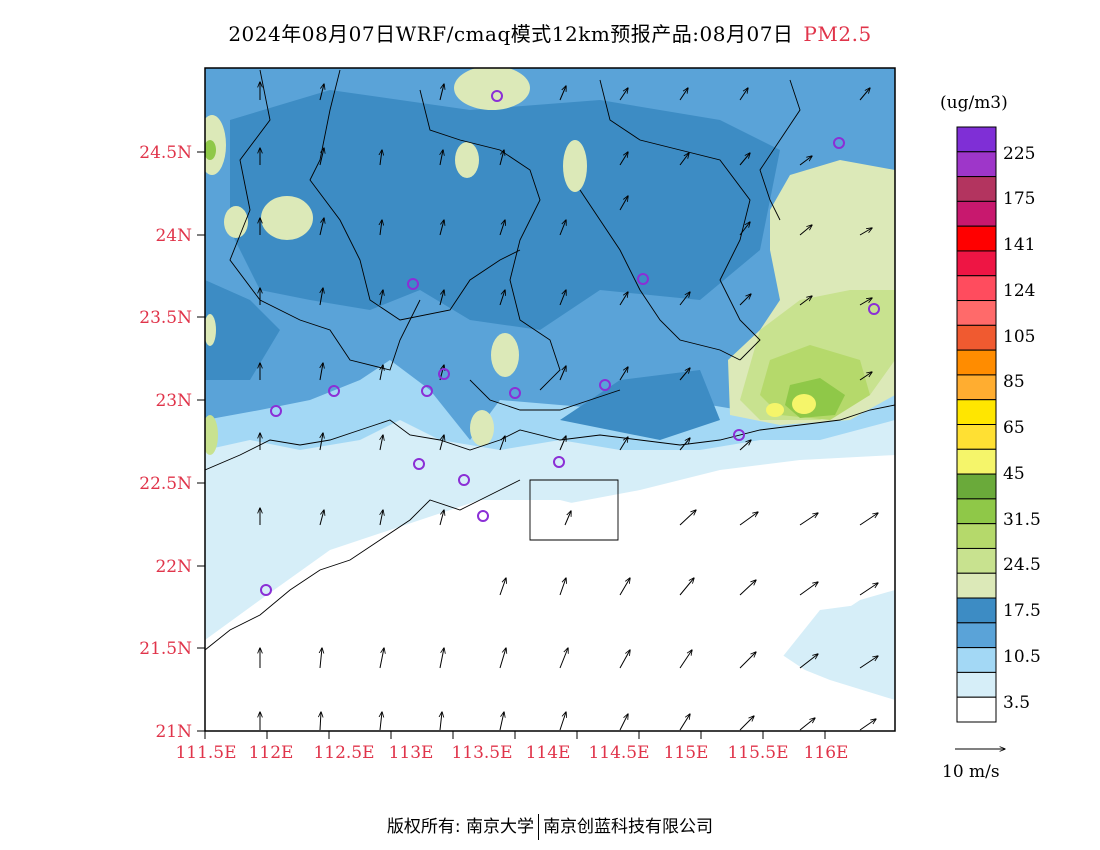 The image size is (1100, 850). Describe the element at coordinates (1022, 611) in the screenshot. I see `legend-level: 17.5` at that location.